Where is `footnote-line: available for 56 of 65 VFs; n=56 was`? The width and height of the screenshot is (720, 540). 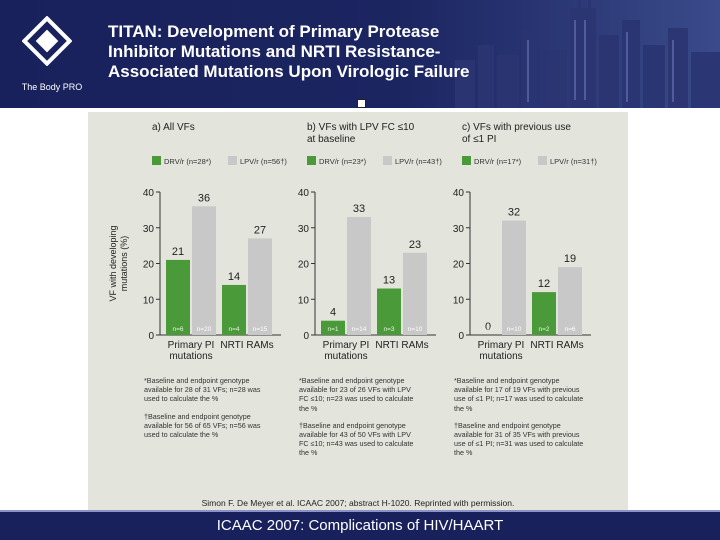 footnote-line: available for 56 of 65 VFs; n=56 was is located at coordinates (202, 425).